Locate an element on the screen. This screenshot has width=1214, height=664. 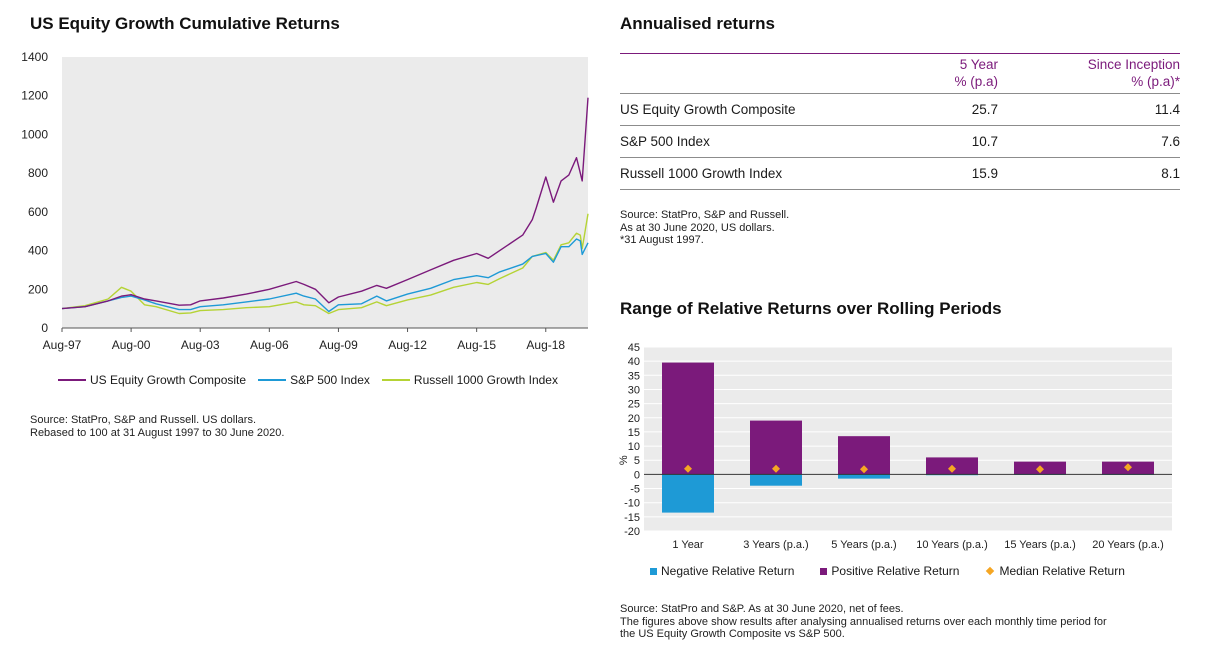
header-line: % (p.a)* is located at coordinates (1155, 81).